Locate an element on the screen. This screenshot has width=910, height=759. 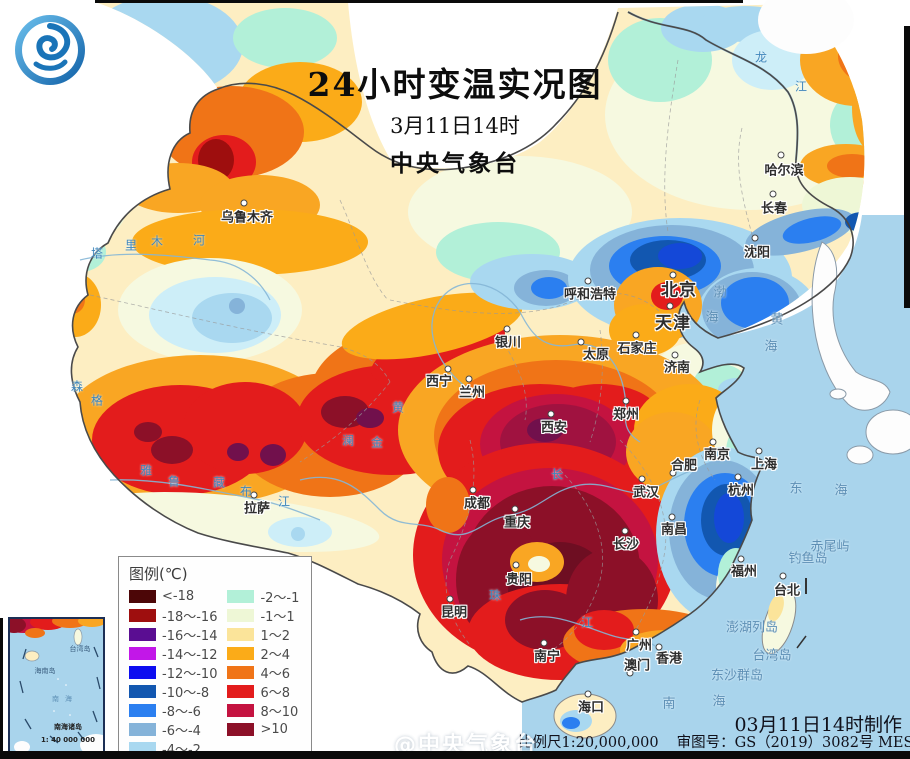
legend-title: 图例(℃) is located at coordinates (158, 574).